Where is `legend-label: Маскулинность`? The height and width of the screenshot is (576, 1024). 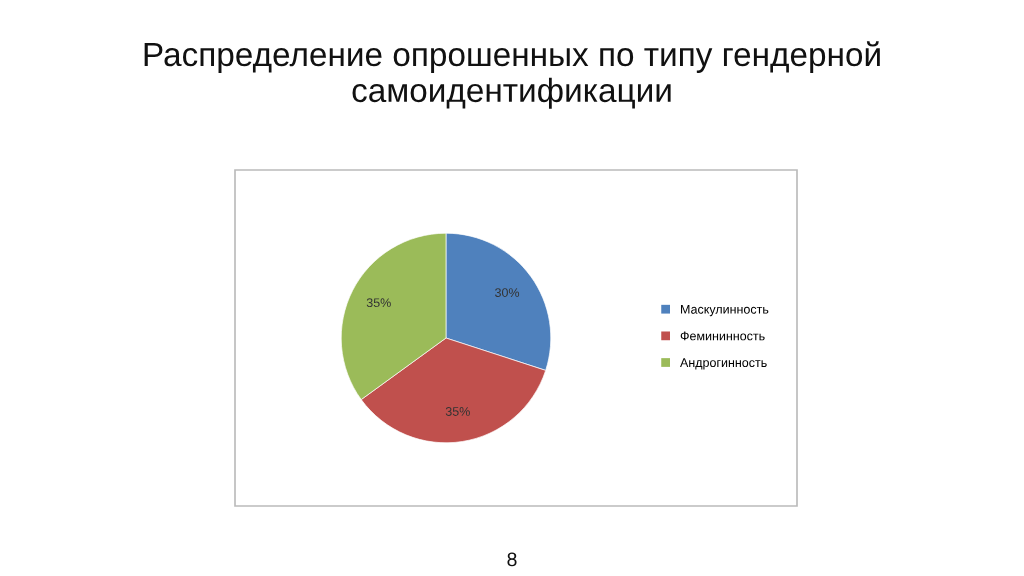
legend-label: Маскулинность is located at coordinates (725, 310).